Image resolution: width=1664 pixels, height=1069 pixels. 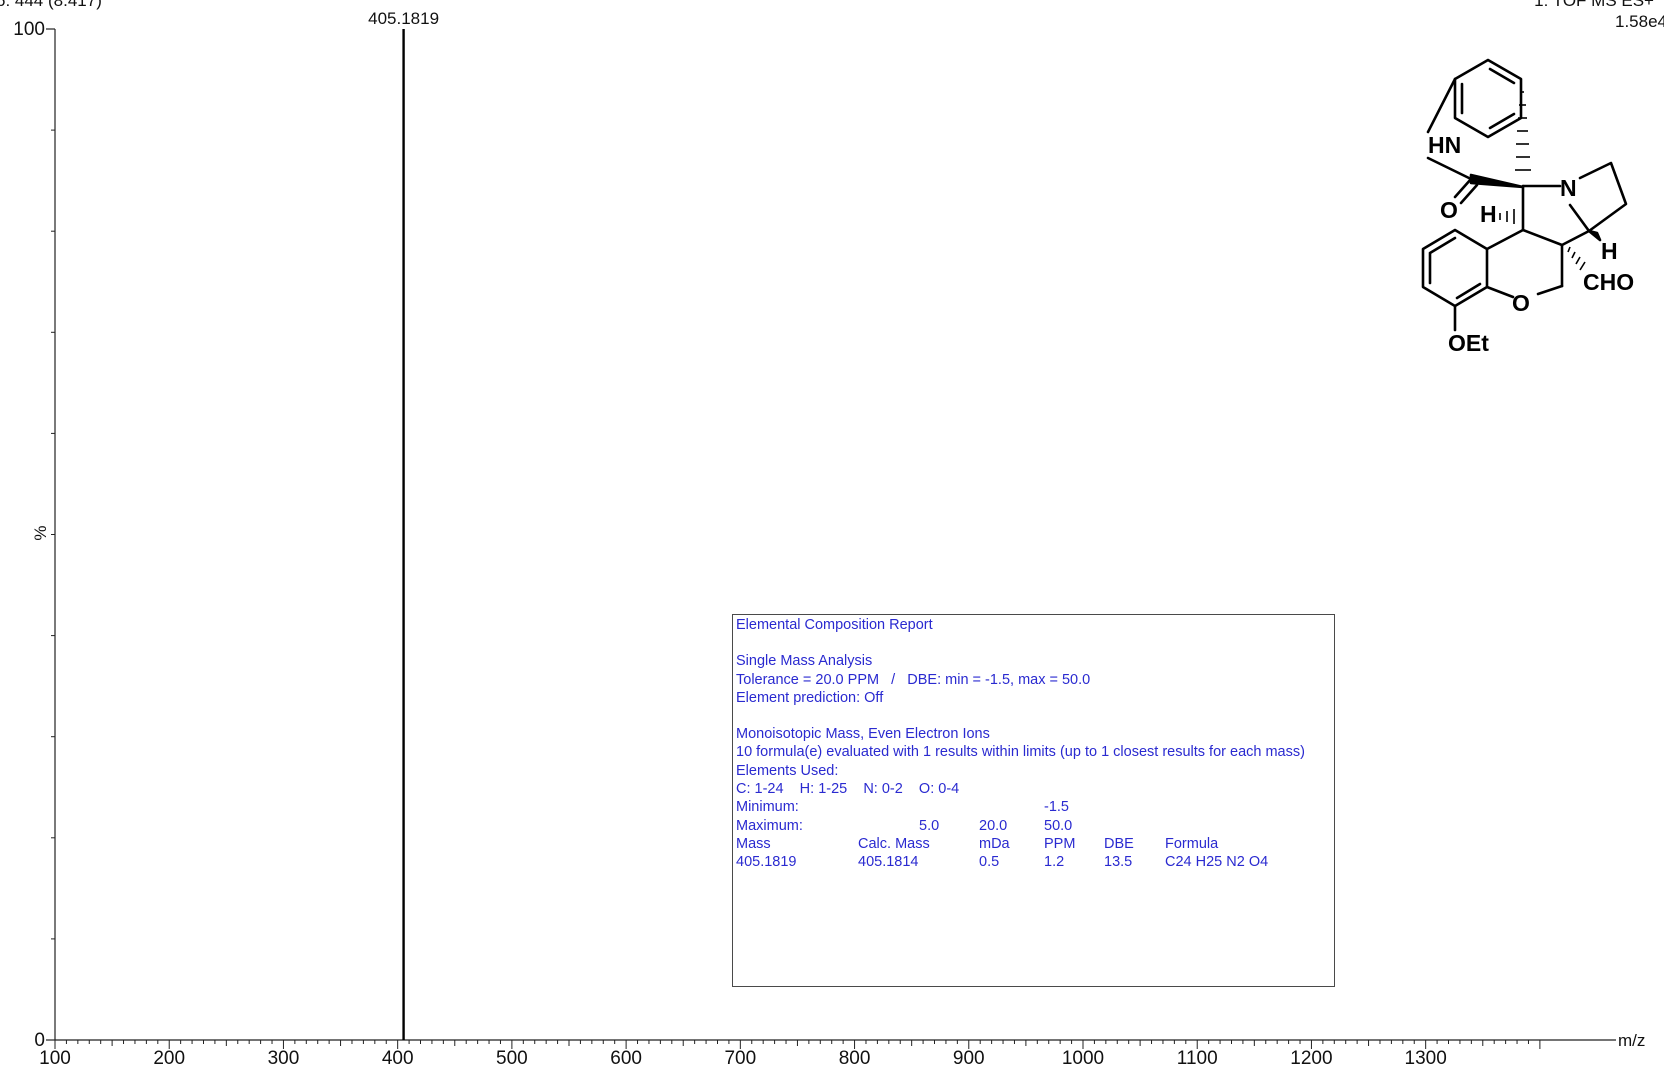 I want to click on y-axis-ticks: 0 100, so click(x=34, y=535).